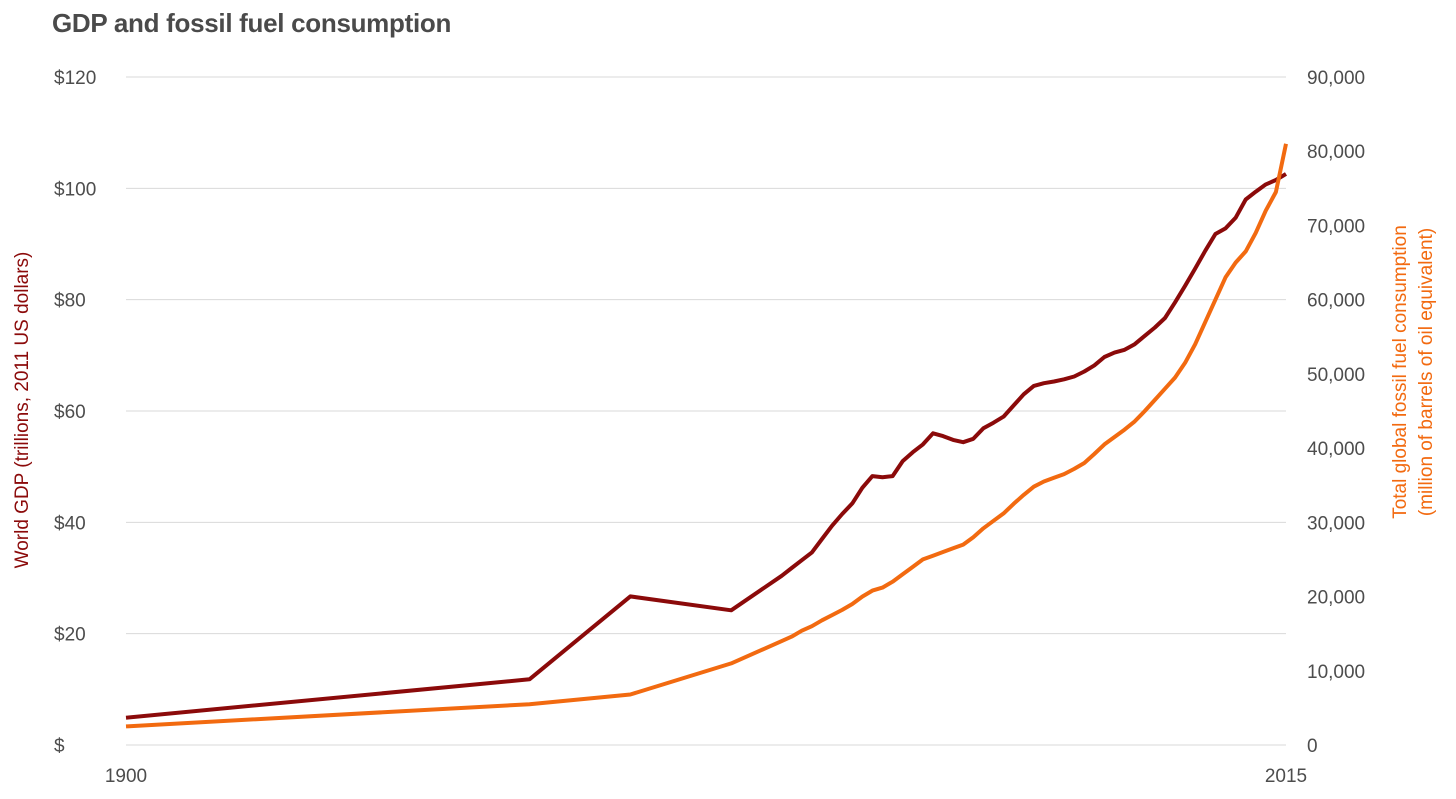 The width and height of the screenshot is (1456, 799). I want to click on left-tick-label: $120, so click(75, 78).